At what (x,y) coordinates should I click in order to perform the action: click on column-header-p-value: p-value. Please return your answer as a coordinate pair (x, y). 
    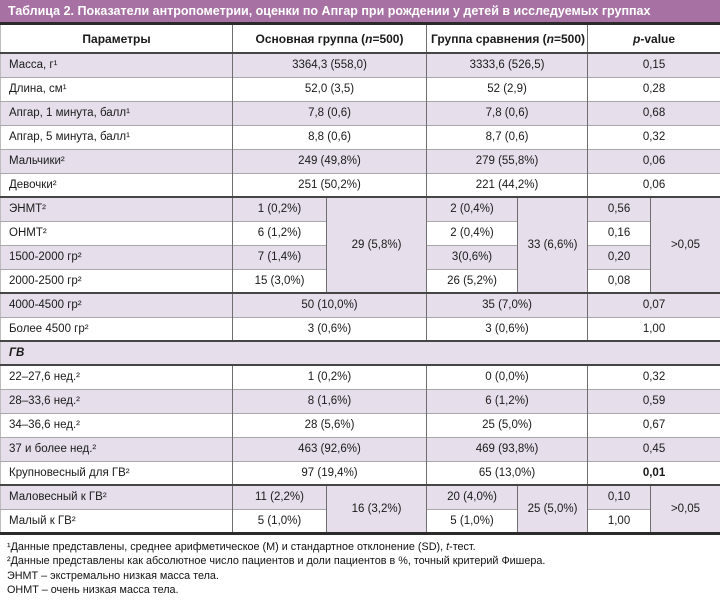
    Looking at the image, I should click on (653, 39).